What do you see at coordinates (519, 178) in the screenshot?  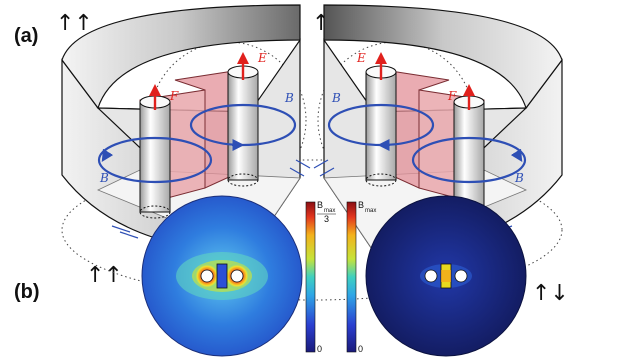 I see `right-label-B-2: B` at bounding box center [519, 178].